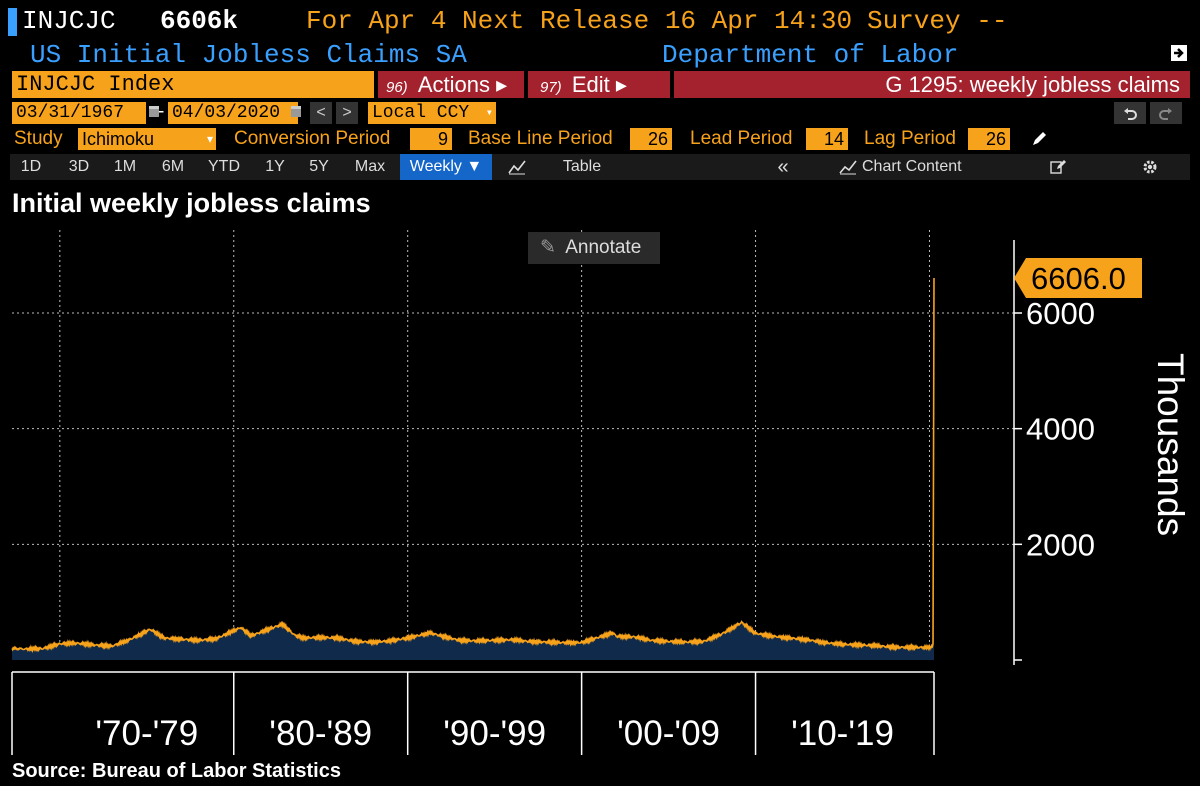  What do you see at coordinates (937, 21) in the screenshot?
I see `survey-text: Survey --` at bounding box center [937, 21].